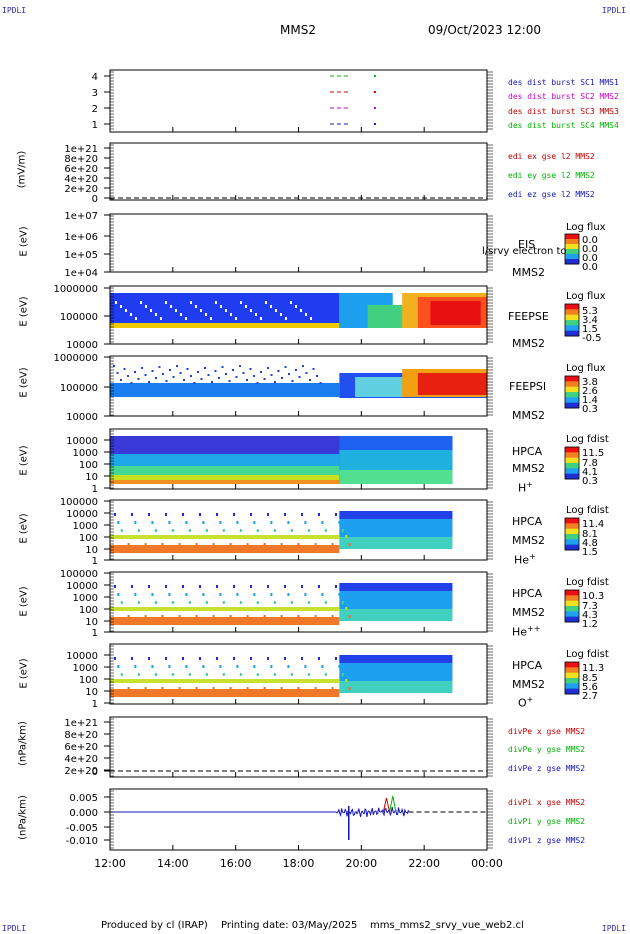 This screenshot has height=934, width=630. Describe the element at coordinates (85, 526) in the screenshot. I see `tick-label: 1000` at that location.